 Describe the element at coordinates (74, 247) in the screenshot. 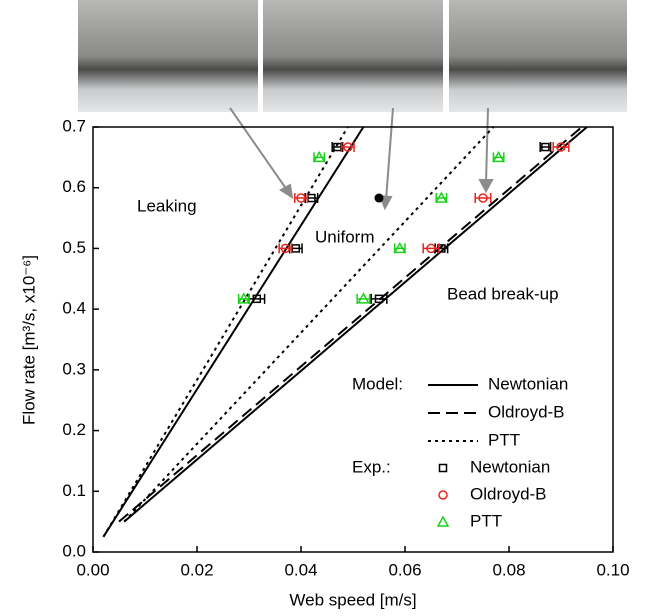

I see `y-tick-label: 0.5` at that location.